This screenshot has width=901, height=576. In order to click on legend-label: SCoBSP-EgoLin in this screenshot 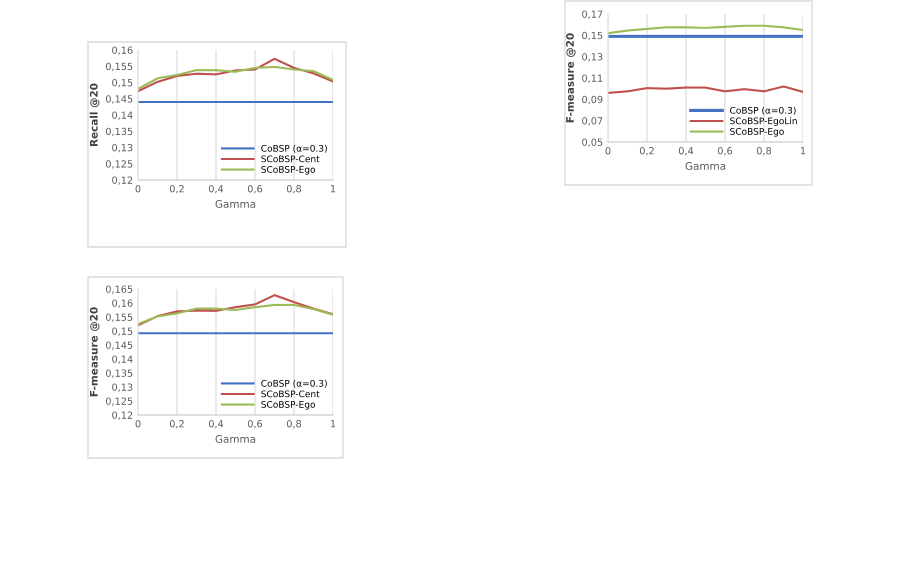, I will do `click(763, 121)`.